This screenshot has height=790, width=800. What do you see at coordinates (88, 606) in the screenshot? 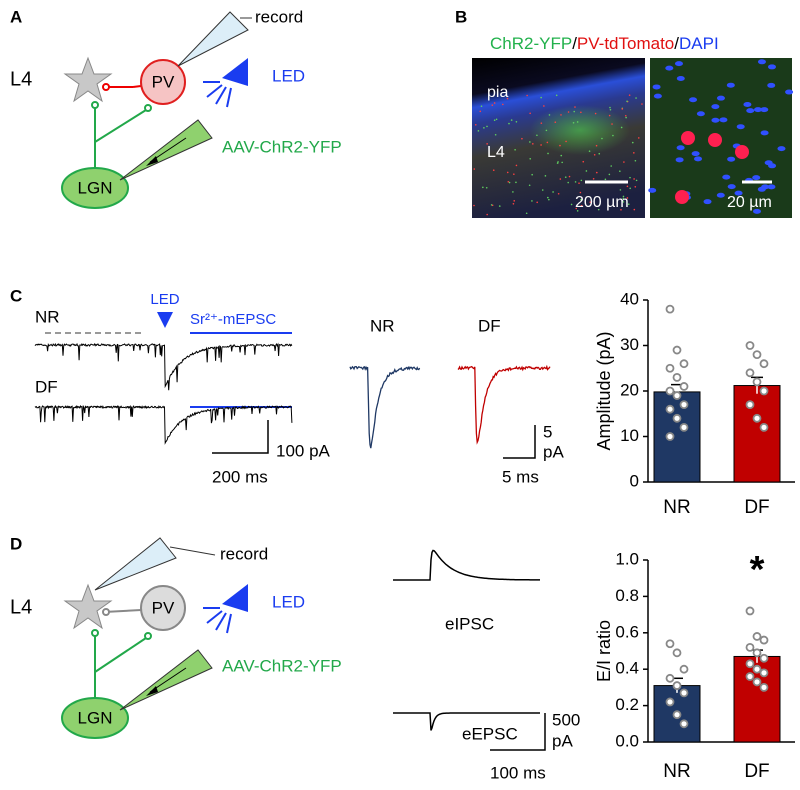
I see `star-neuron` at bounding box center [88, 606].